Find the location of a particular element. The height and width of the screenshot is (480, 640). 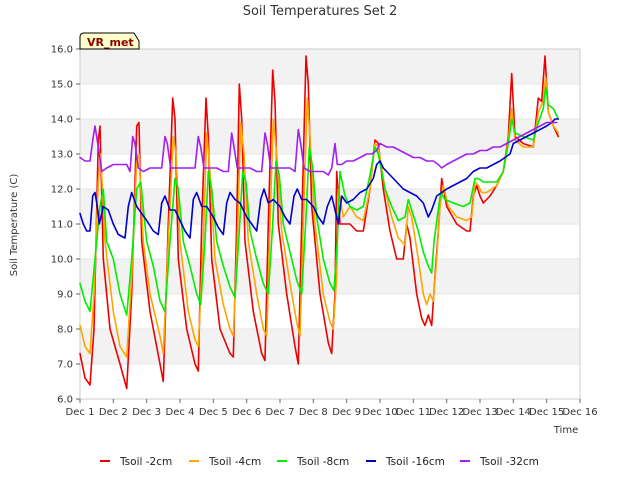

x-tick-label: Dec 1 is located at coordinates (80, 412).